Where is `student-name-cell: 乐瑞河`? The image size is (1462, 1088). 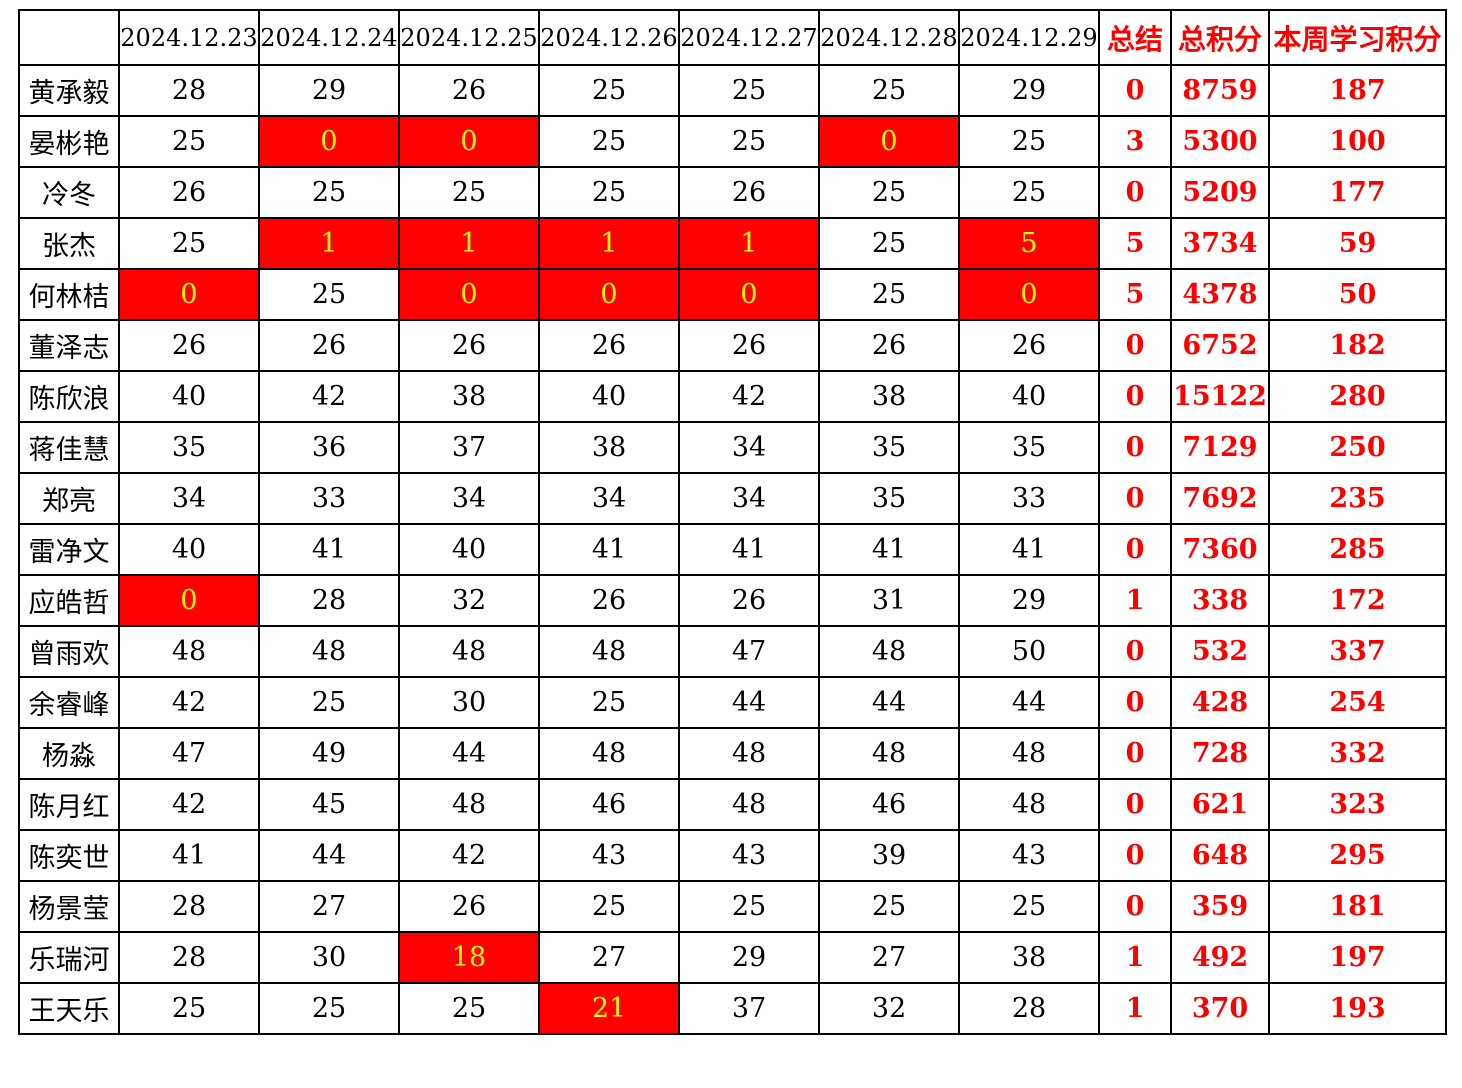 student-name-cell: 乐瑞河 is located at coordinates (69, 957).